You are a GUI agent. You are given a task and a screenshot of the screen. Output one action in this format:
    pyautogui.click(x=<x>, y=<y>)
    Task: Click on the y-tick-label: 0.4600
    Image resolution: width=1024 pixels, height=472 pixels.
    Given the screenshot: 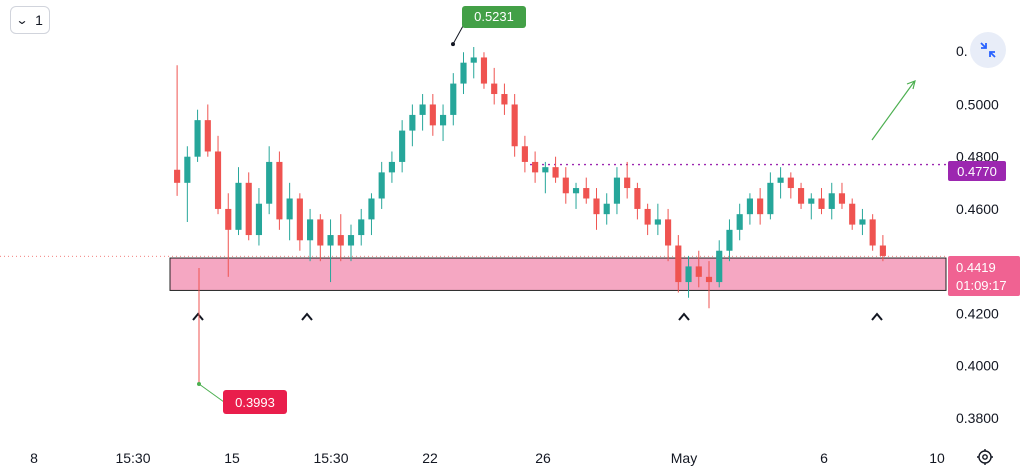 What is the action you would take?
    pyautogui.click(x=977, y=209)
    